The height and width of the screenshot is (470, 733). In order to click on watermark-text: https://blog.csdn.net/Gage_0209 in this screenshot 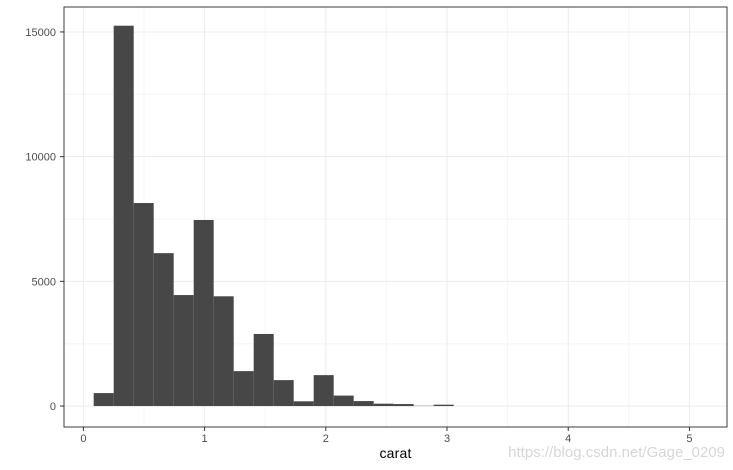, I will do `click(616, 452)`.